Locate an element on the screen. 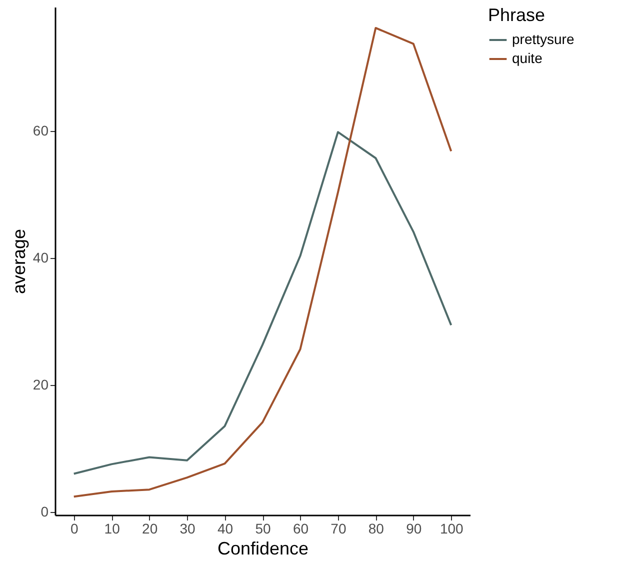 This screenshot has height=583, width=637. y-tick-label: 40 is located at coordinates (40, 257).